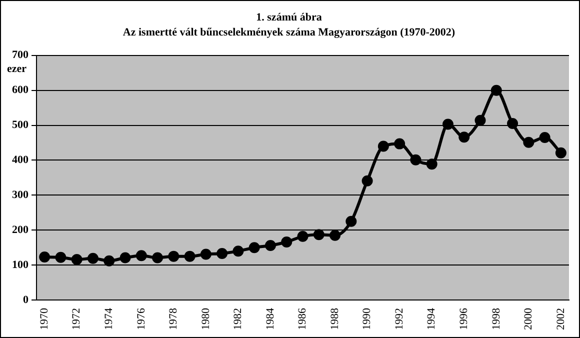 The image size is (580, 338). Describe the element at coordinates (20, 55) in the screenshot. I see `y-tick-label: 700` at that location.